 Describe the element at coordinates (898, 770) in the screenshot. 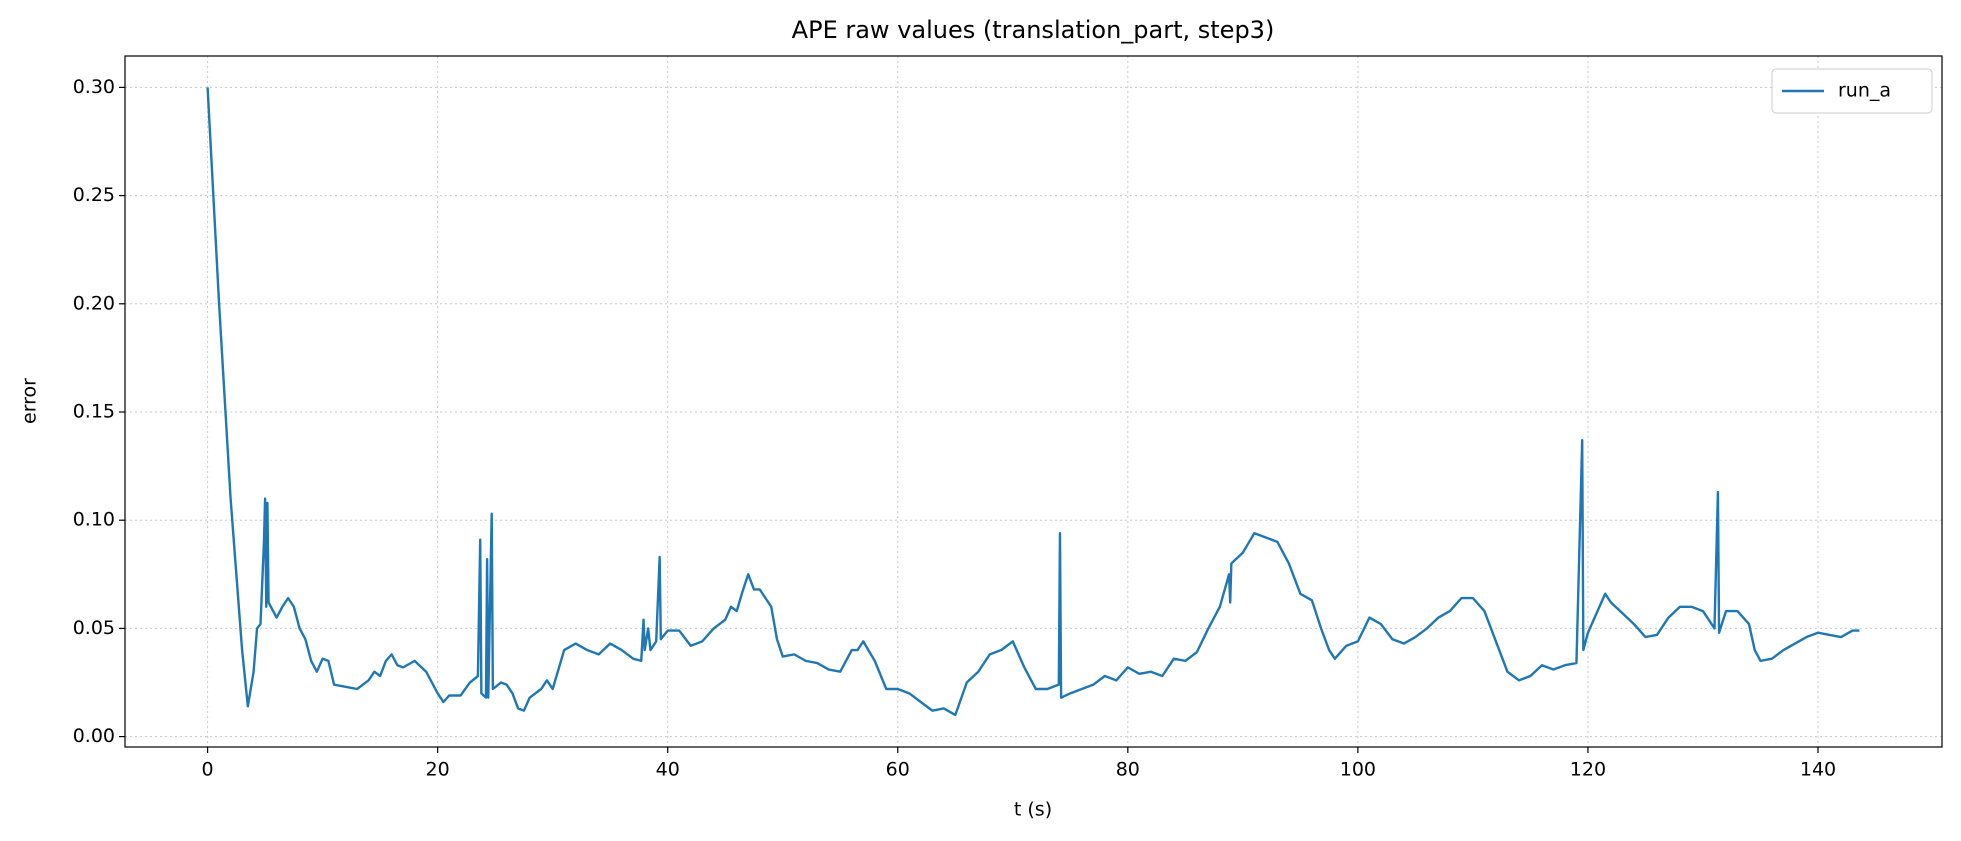

I see `x-tick-label: 60` at that location.